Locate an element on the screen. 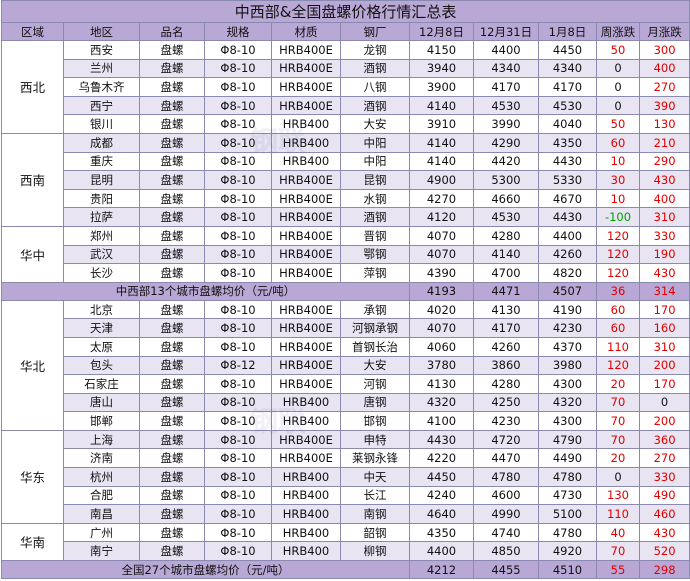 This screenshot has height=581, width=690. table-cell: 4230 is located at coordinates (506, 421).